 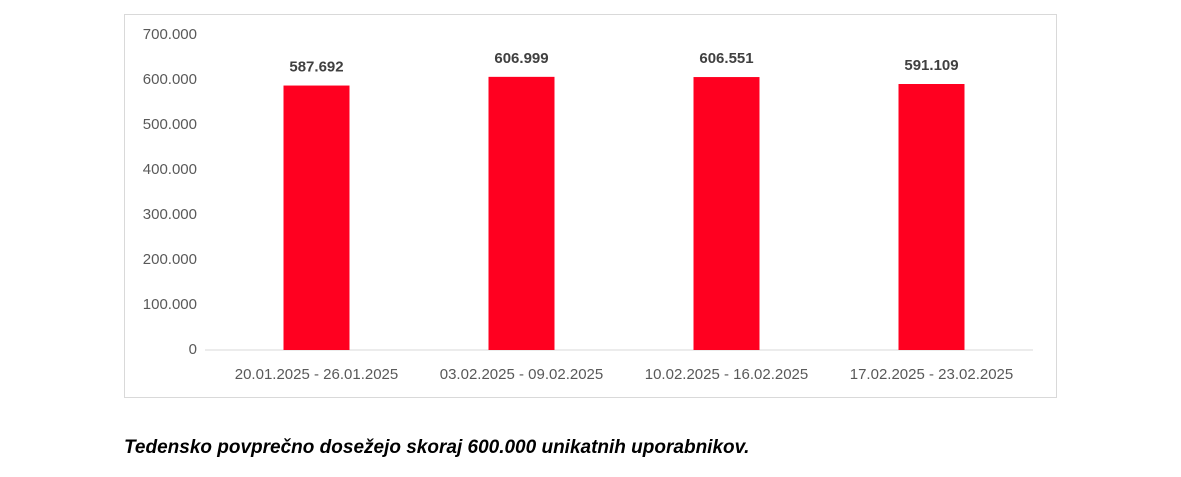 What do you see at coordinates (931, 374) in the screenshot?
I see `x-tick-label: 17.02.2025 - 23.02.2025` at bounding box center [931, 374].